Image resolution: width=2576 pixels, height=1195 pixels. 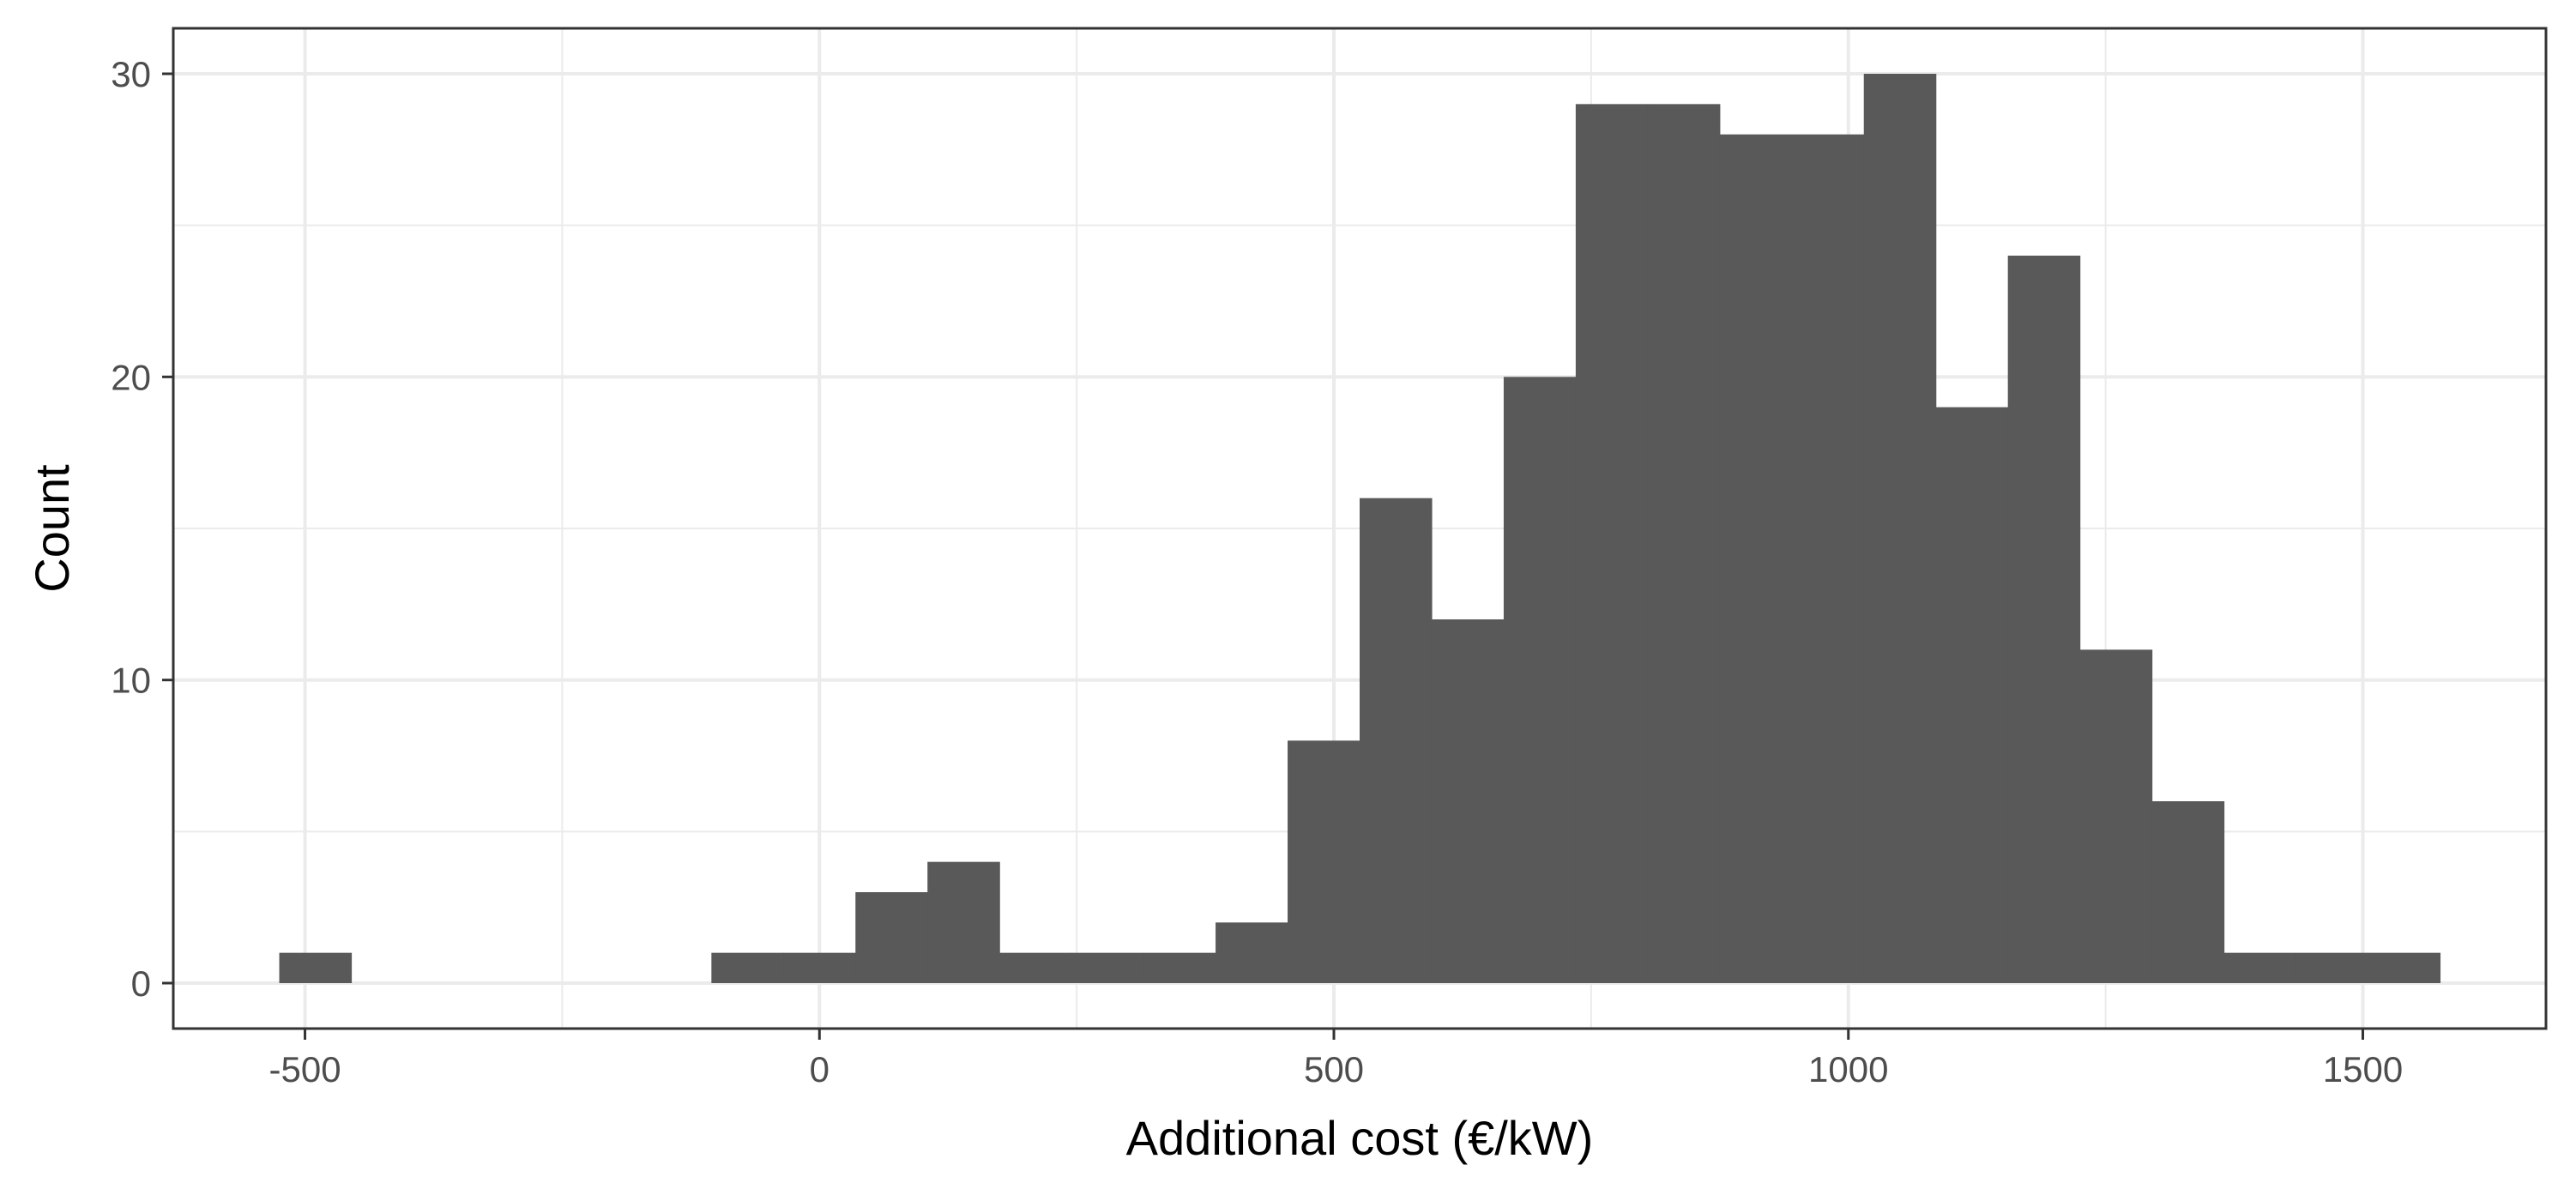 I want to click on y-axis-tick-labels: 0 10 20 30, so click(x=131, y=529).